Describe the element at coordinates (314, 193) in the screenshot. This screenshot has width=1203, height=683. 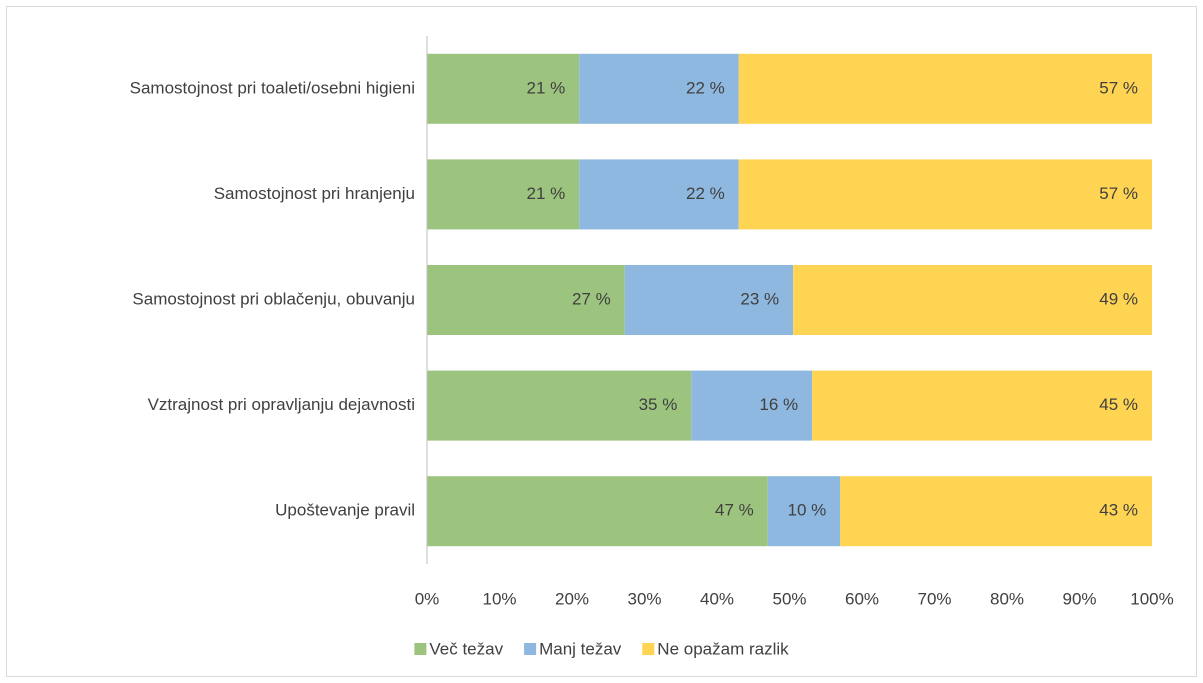
I see `y-tick-label: Samostojnost pri hranjenju` at that location.